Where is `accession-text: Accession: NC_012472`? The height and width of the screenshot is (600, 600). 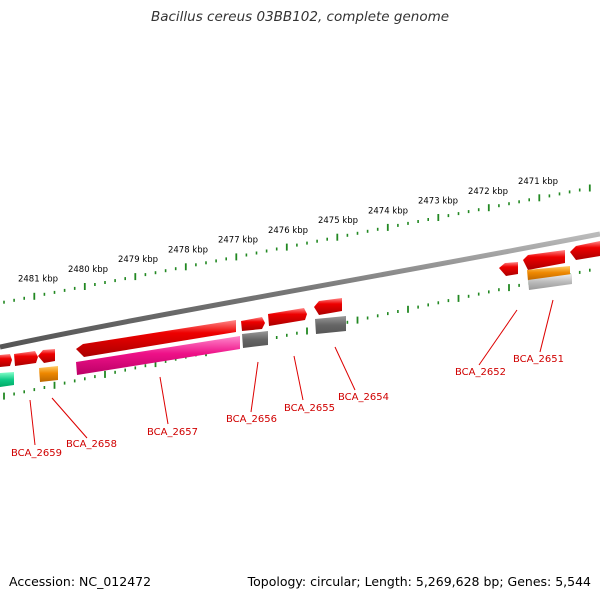
accession-text: Accession: NC_012472 is located at coordinates (80, 581).